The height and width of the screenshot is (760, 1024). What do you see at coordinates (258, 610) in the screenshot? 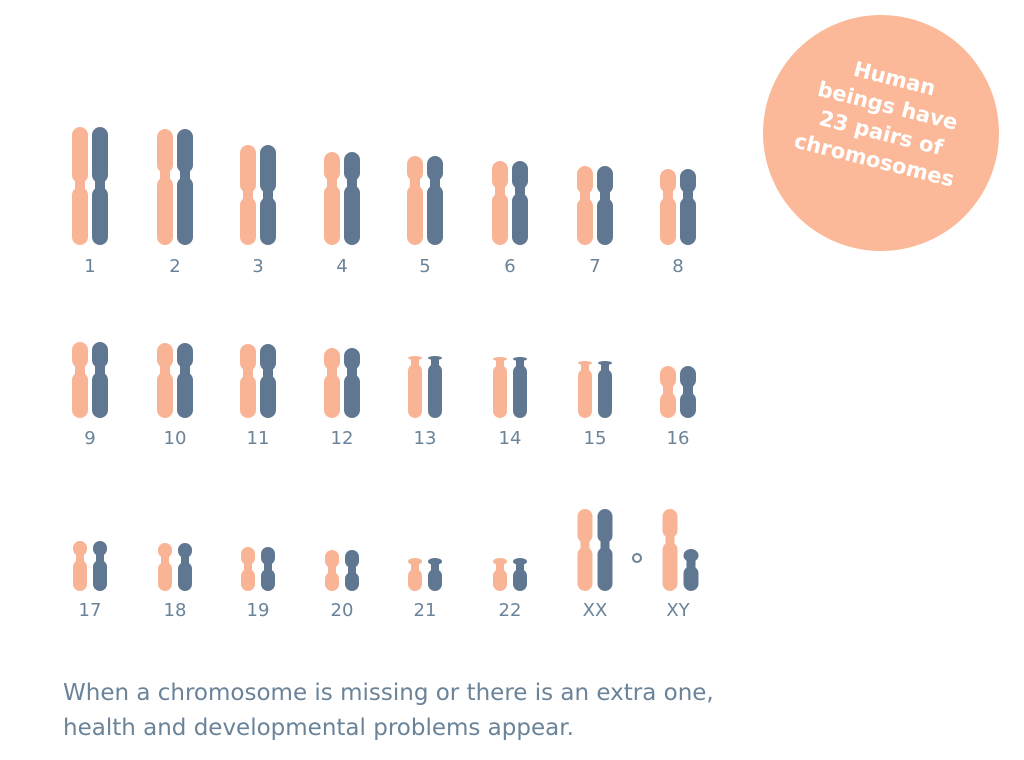
I see `chromosome-label: 19` at bounding box center [258, 610].